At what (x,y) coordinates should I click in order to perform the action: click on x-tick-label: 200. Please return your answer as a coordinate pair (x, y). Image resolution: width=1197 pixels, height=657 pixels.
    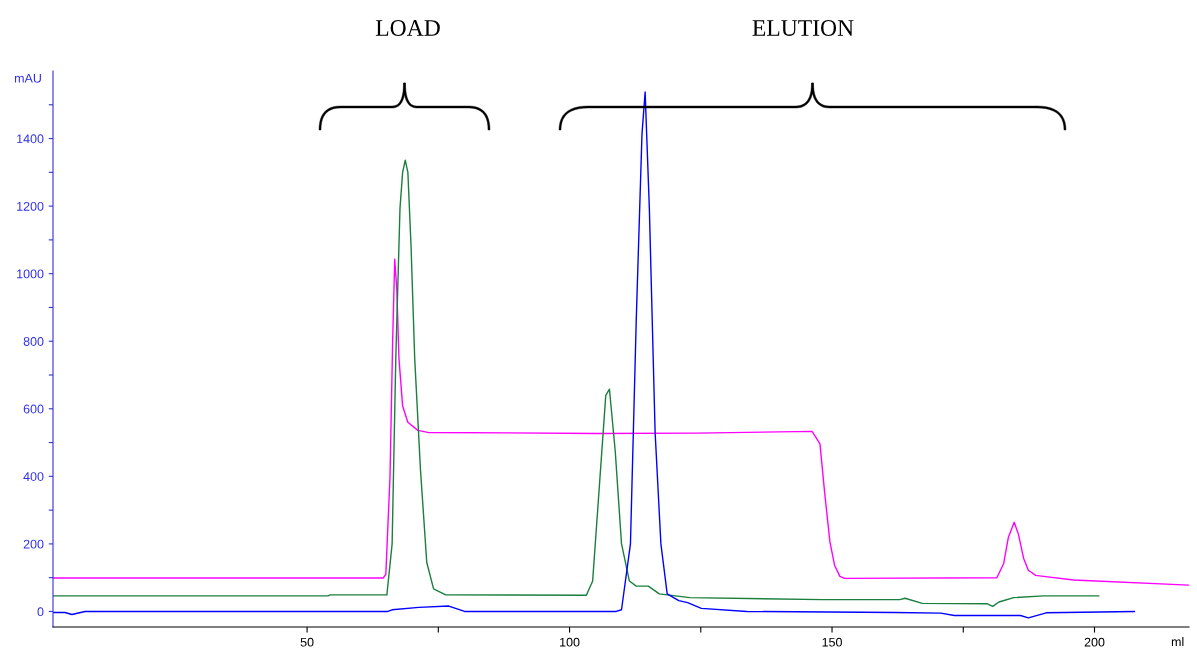
    Looking at the image, I should click on (1094, 642).